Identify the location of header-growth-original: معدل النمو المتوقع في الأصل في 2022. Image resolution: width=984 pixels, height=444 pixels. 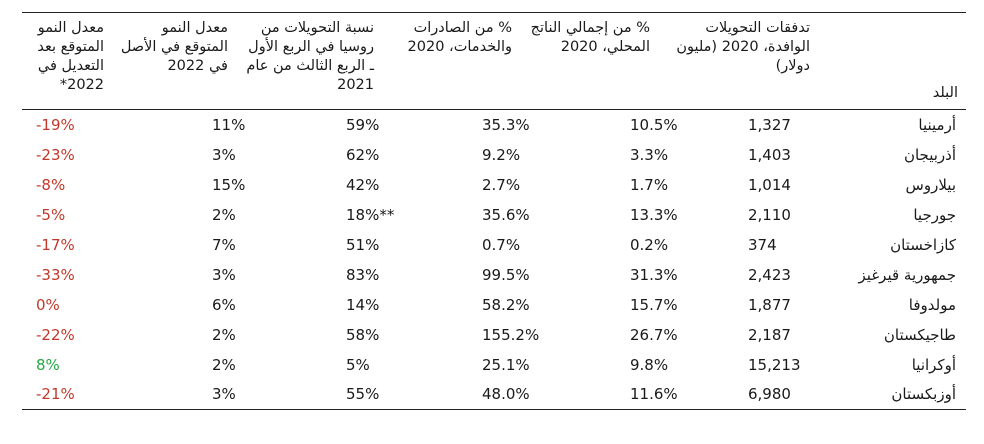
(174, 47).